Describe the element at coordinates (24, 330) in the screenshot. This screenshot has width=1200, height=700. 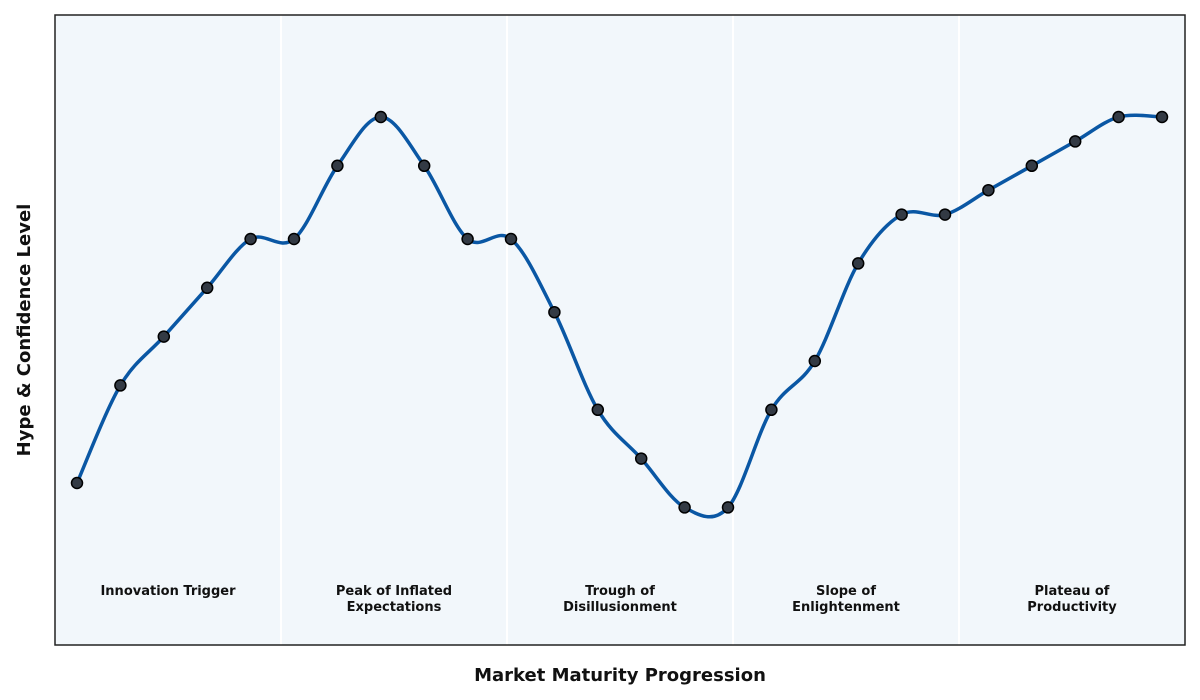
I see `y-axis-title: Hype & Confidence Level` at that location.